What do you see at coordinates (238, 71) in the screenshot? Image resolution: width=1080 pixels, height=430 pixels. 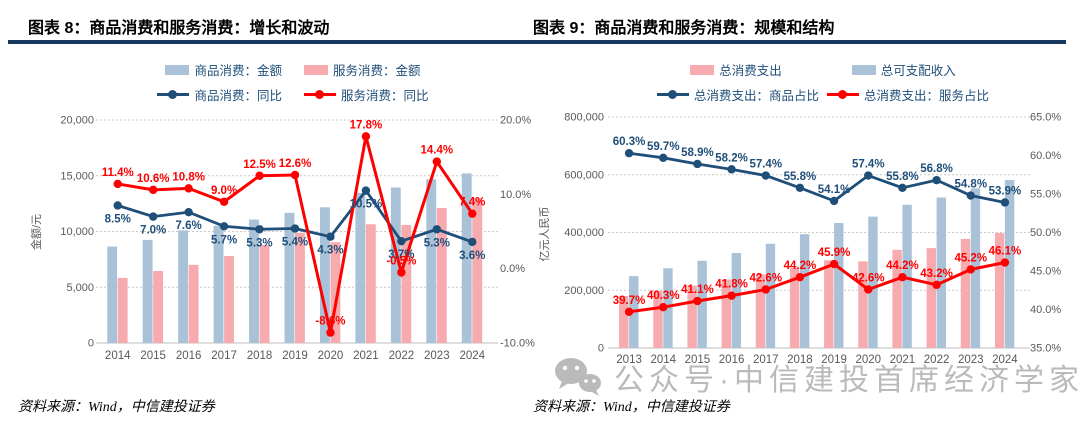 I see `legend-label: 商品消费：金额` at bounding box center [238, 71].